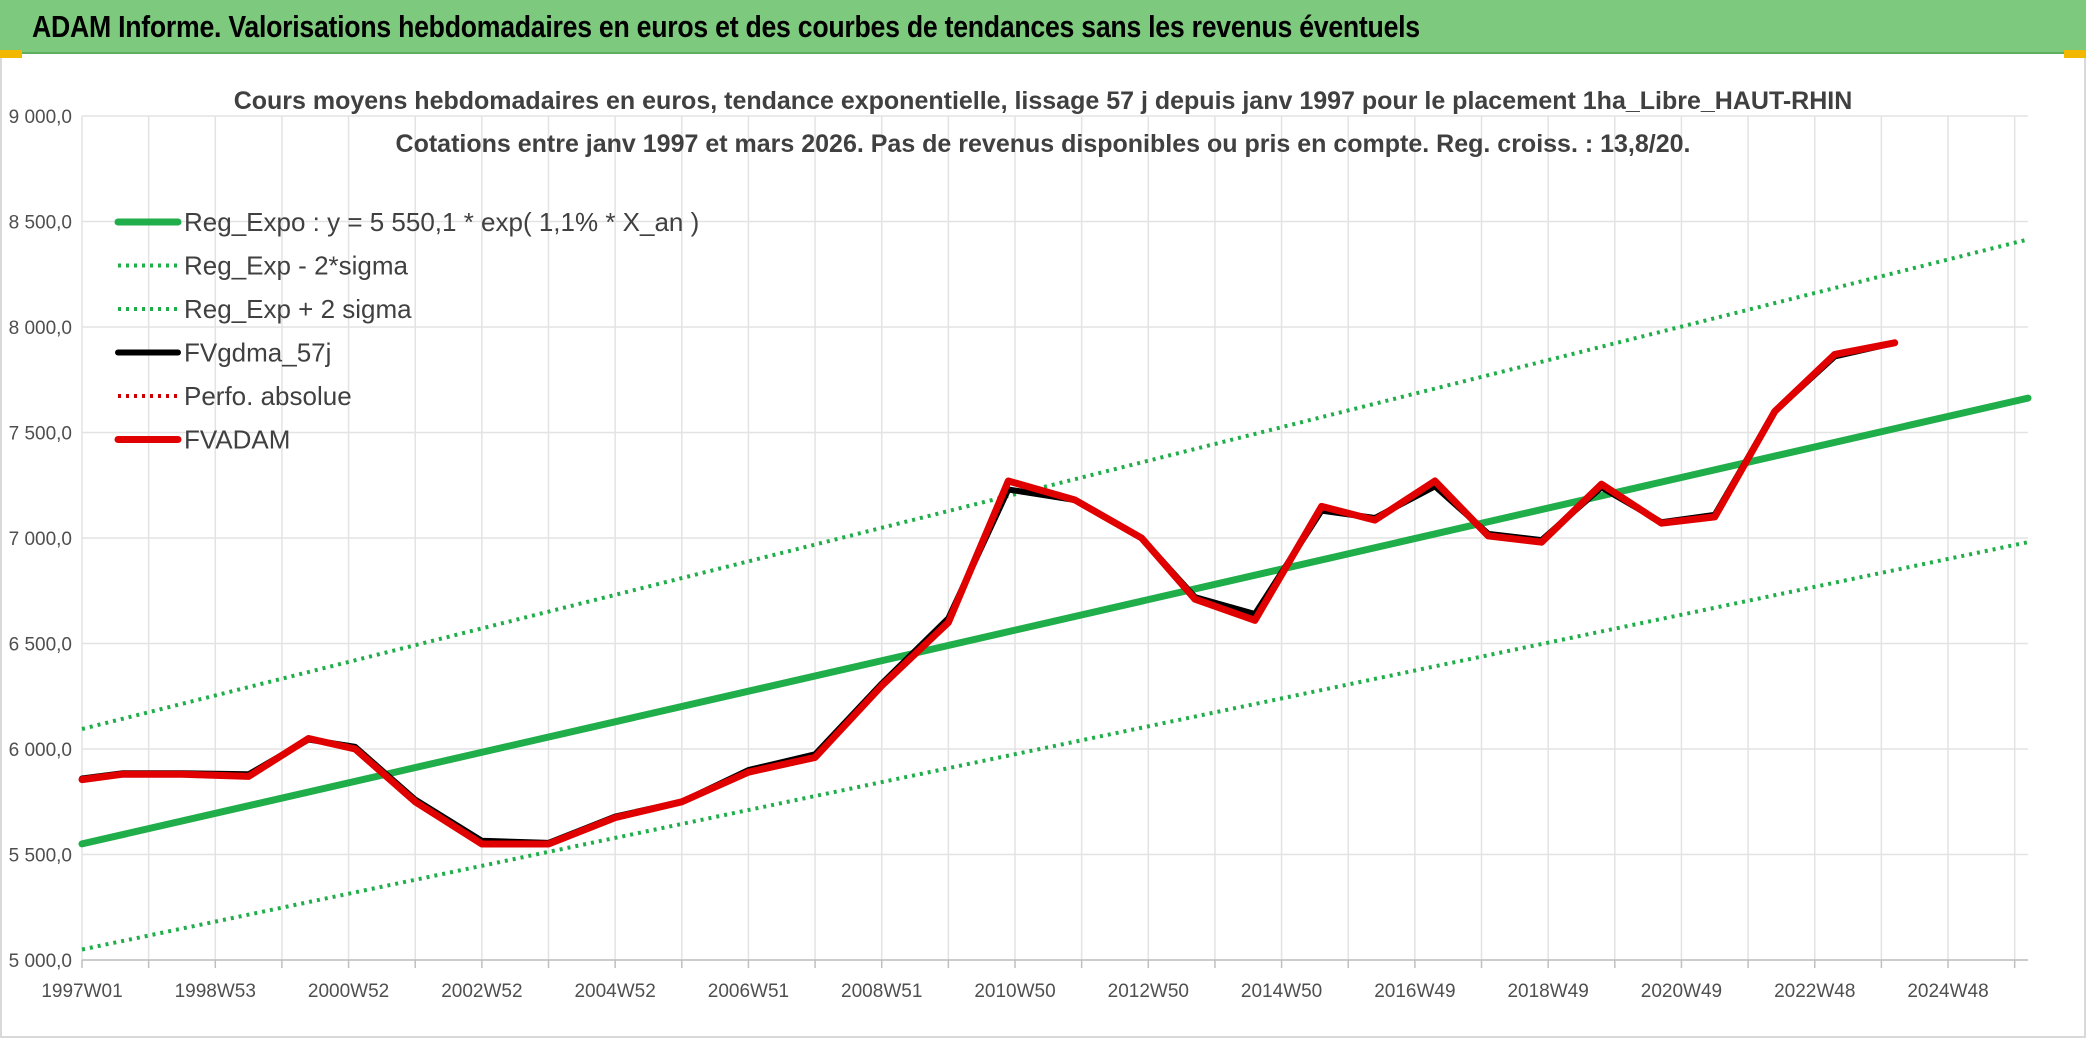  I want to click on legend-label: FVADAM, so click(237, 440).